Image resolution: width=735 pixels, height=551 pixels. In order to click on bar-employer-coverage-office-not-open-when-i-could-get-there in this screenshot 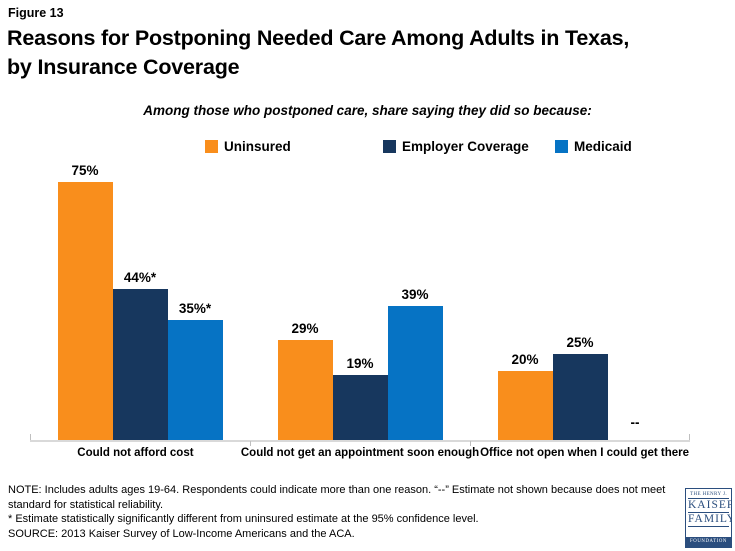, I will do `click(580, 397)`.